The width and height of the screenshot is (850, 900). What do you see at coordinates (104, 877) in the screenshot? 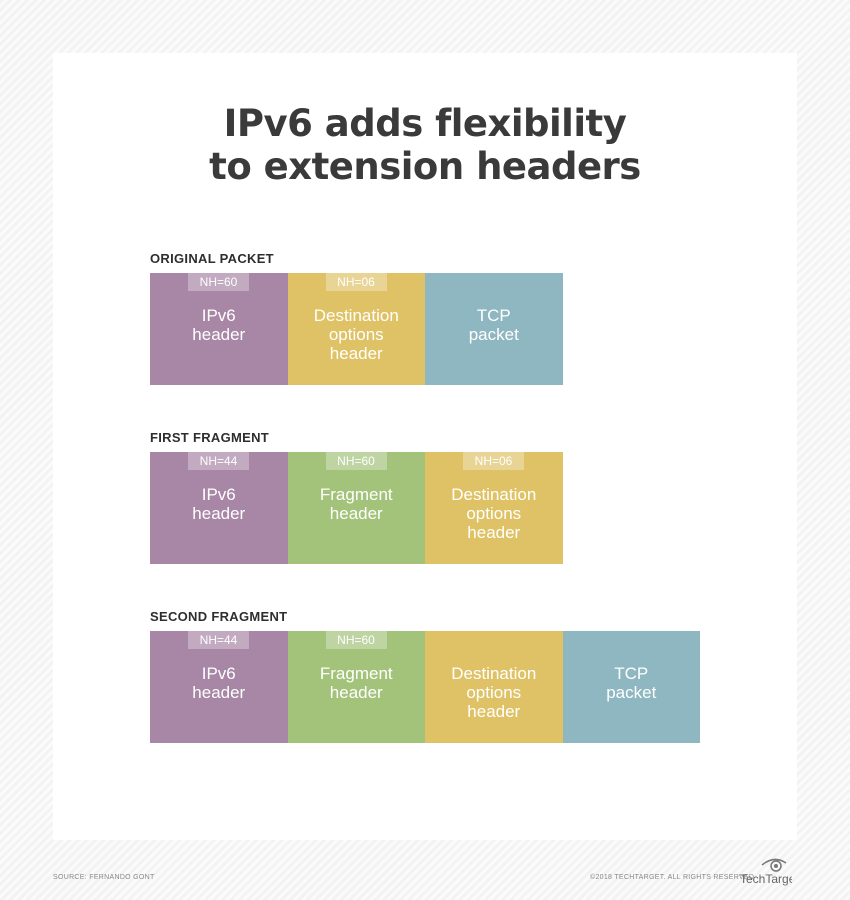
I see `source-credit: SOURCE: FERNANDO GONT` at bounding box center [104, 877].